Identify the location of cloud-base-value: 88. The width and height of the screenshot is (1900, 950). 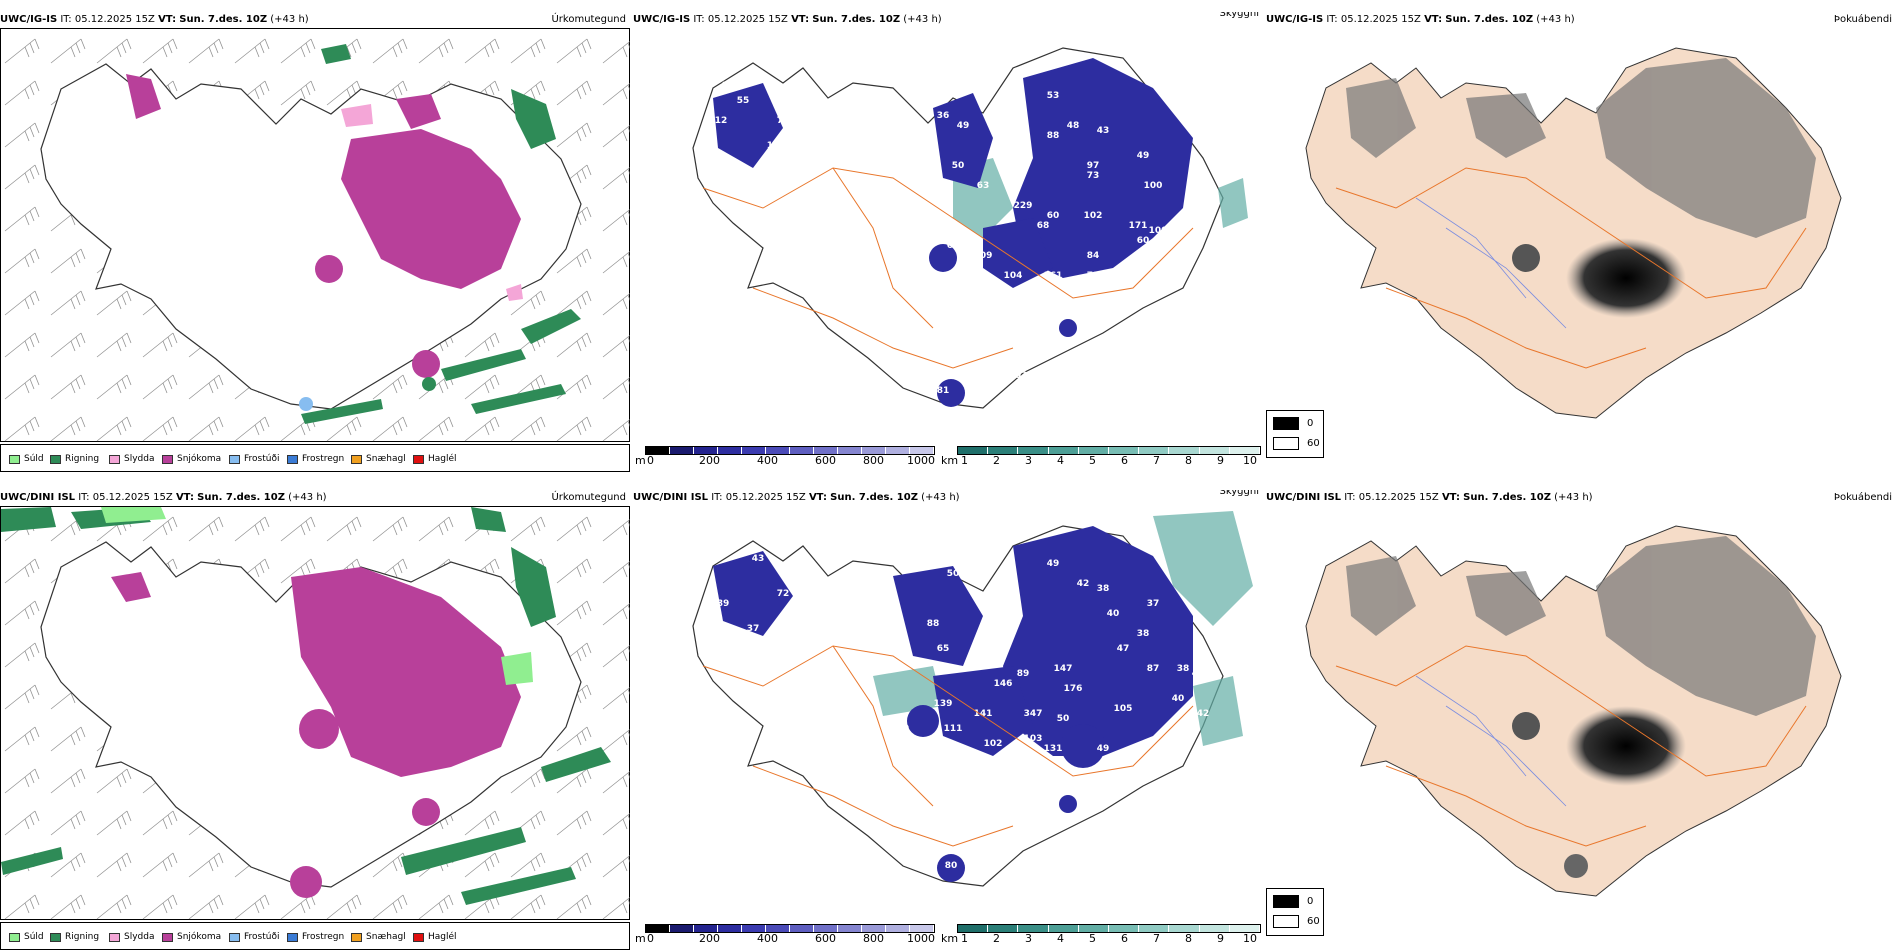
(1053, 136).